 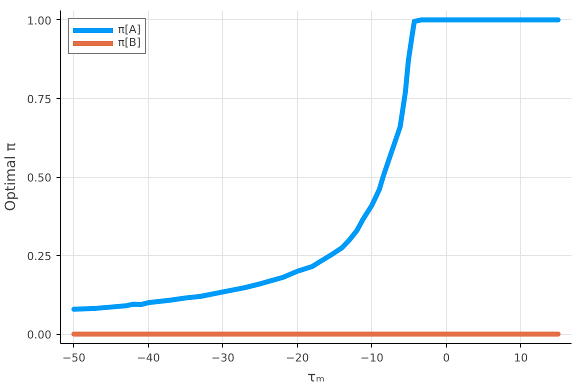 I want to click on y-tick-label: 0.00, so click(x=39, y=335).